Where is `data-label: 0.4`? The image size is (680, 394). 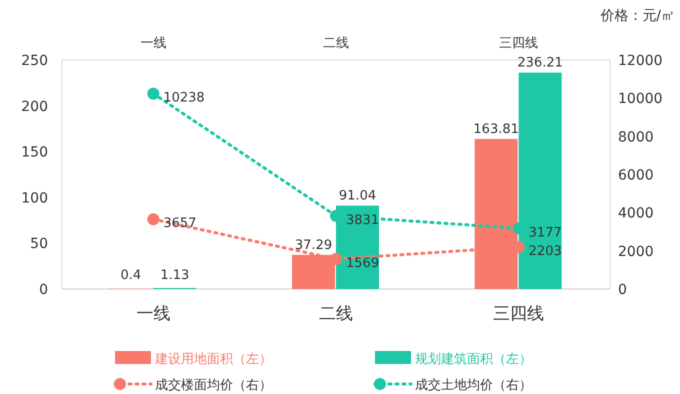
data-label: 0.4 is located at coordinates (131, 275).